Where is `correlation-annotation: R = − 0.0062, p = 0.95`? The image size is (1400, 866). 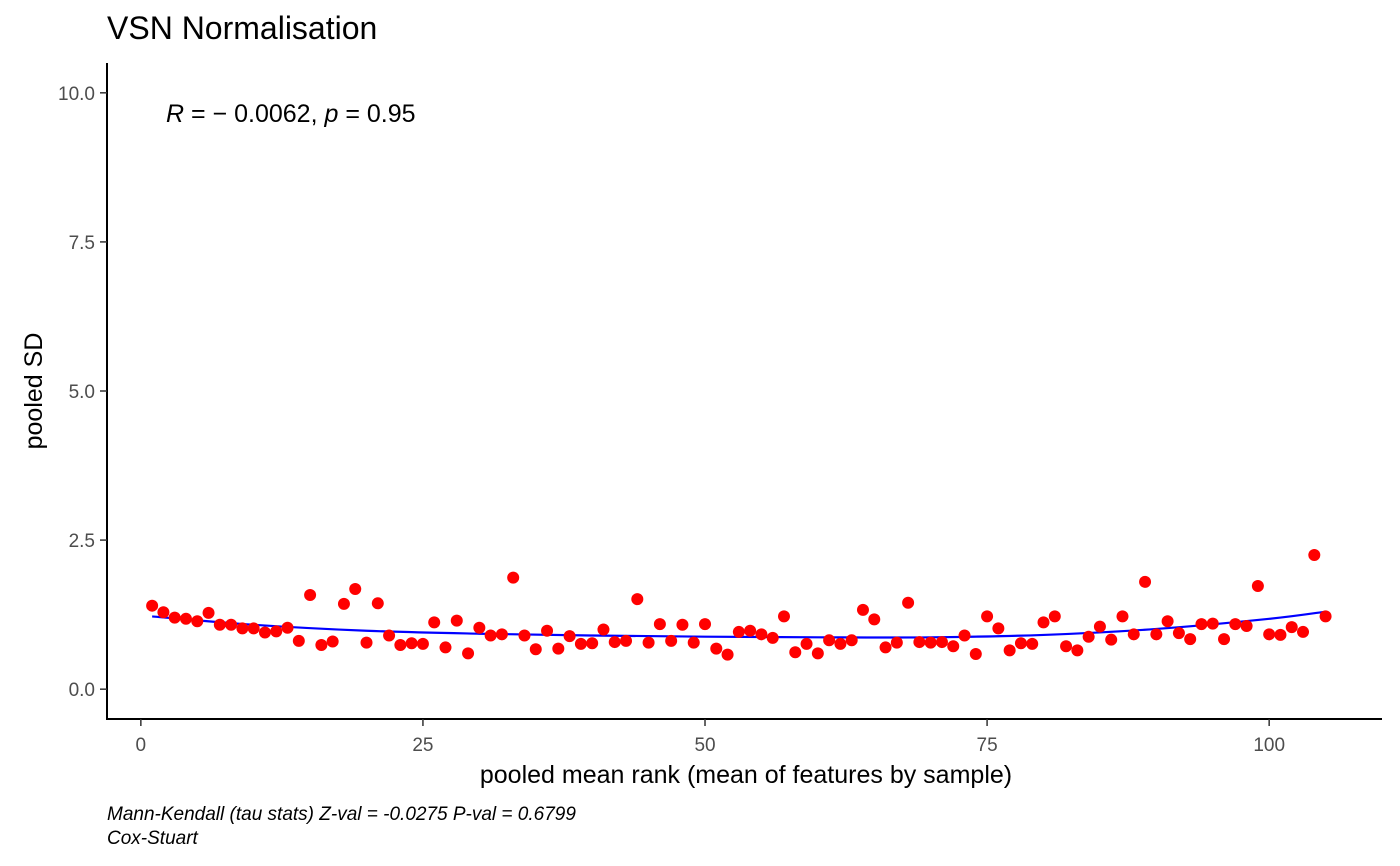
correlation-annotation: R = − 0.0062, p = 0.95 is located at coordinates (291, 114).